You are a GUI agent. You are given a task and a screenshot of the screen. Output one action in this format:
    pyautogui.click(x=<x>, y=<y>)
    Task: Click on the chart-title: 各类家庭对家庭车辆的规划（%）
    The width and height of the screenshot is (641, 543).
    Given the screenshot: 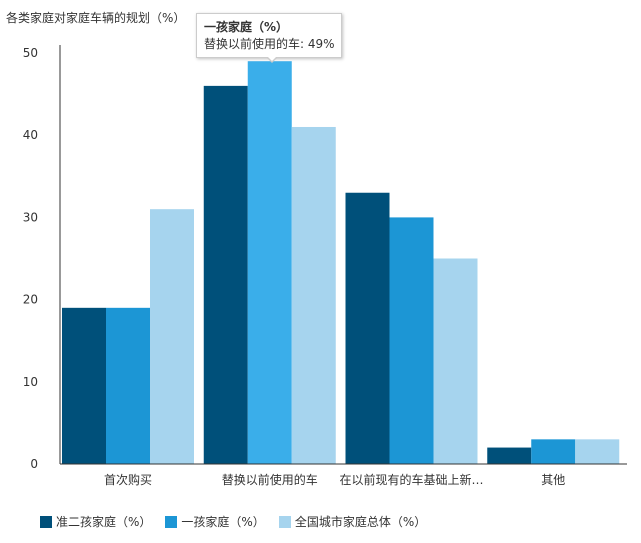 What is the action you would take?
    pyautogui.click(x=95, y=17)
    